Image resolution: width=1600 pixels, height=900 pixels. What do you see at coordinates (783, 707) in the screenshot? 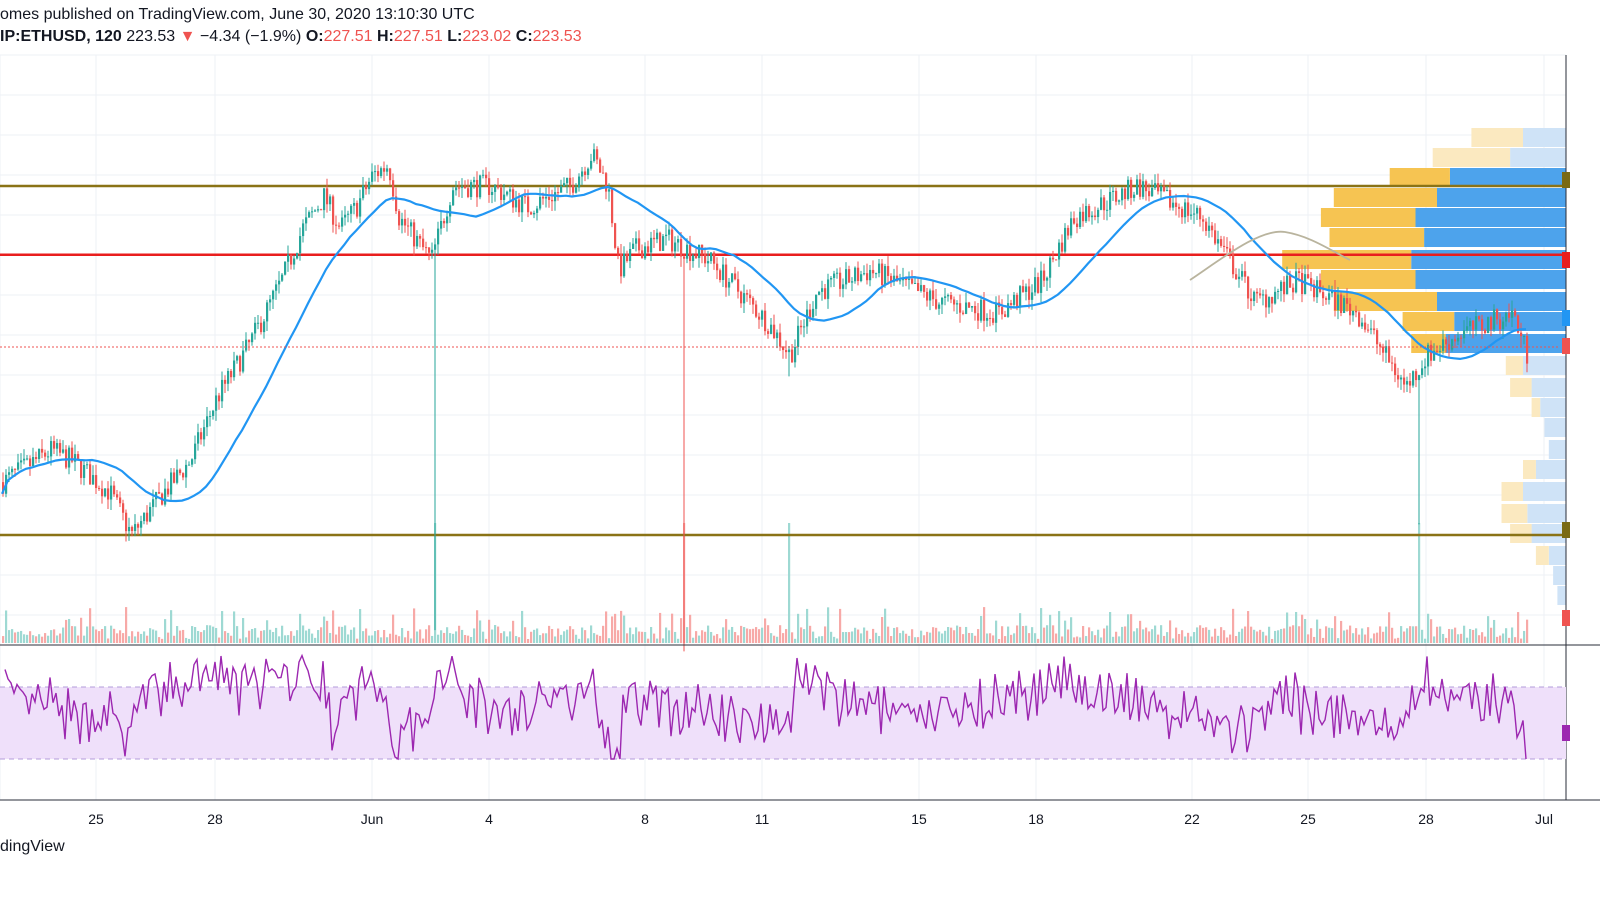
I see `rsi-pane` at bounding box center [783, 707].